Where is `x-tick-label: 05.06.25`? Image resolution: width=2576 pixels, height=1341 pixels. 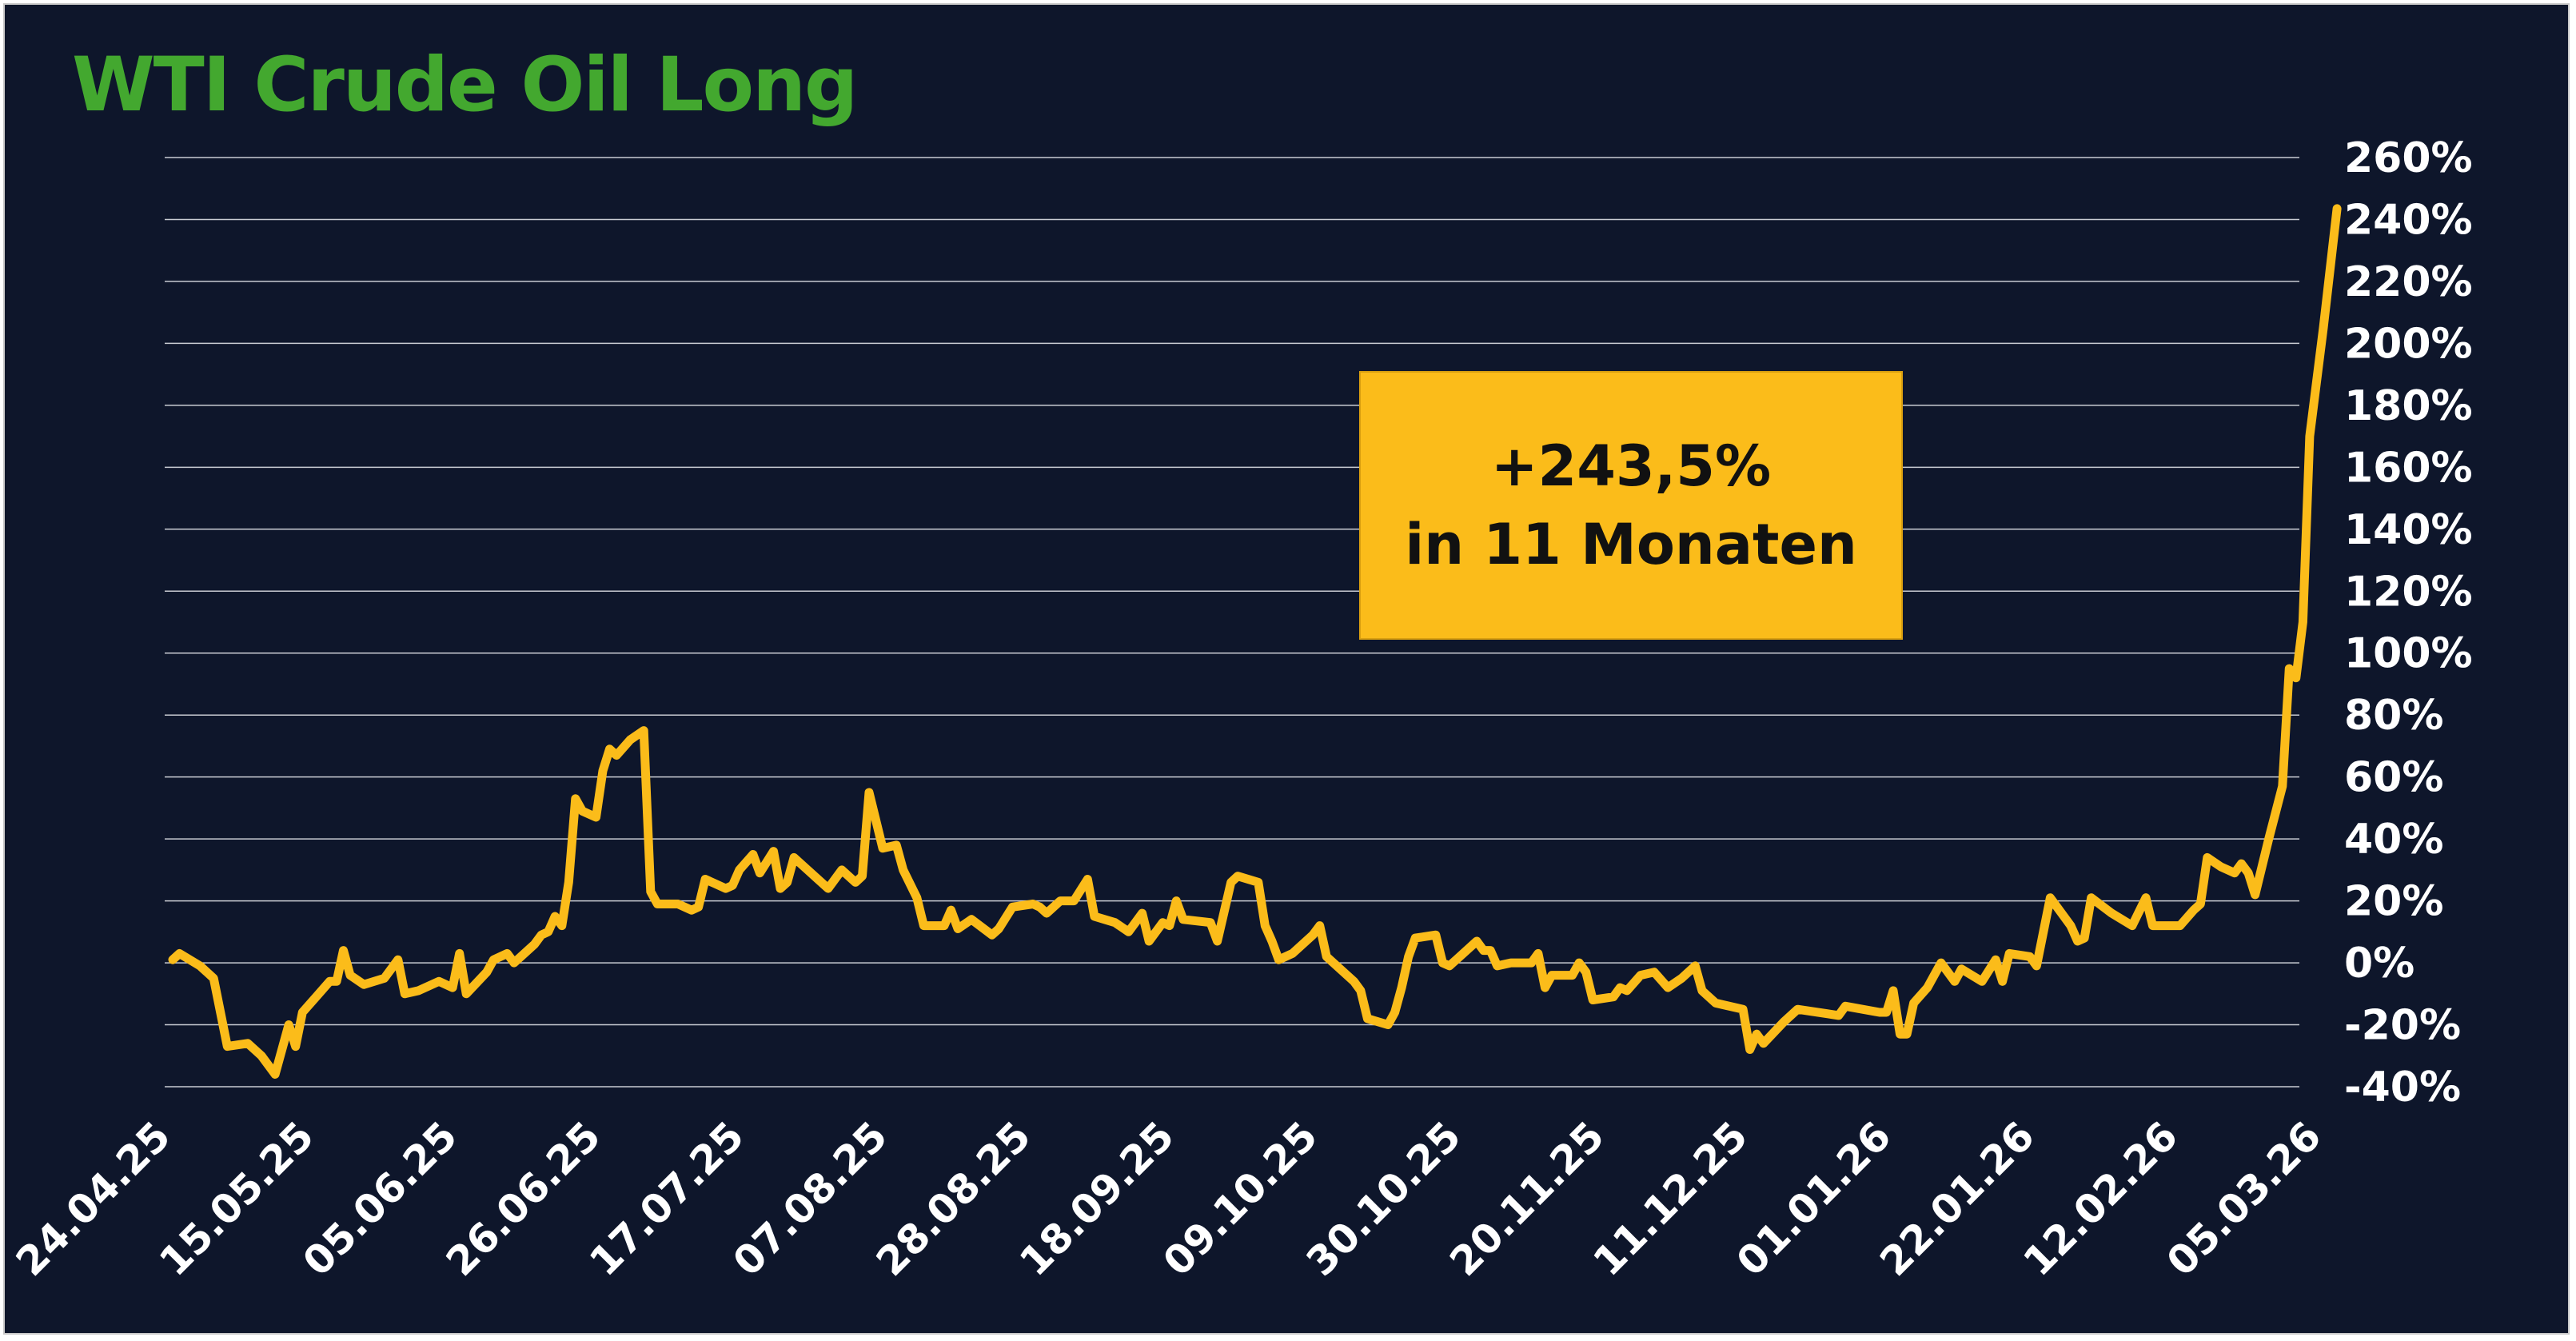
x-tick-label: 05.06.25 is located at coordinates (380, 1198).